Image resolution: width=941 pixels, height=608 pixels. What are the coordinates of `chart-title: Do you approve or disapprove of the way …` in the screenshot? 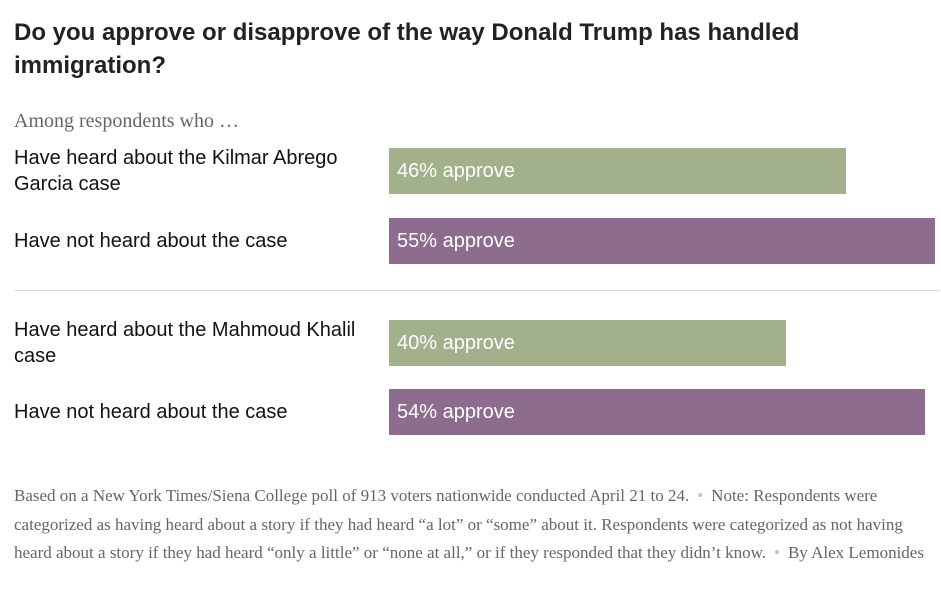 It's located at (407, 49).